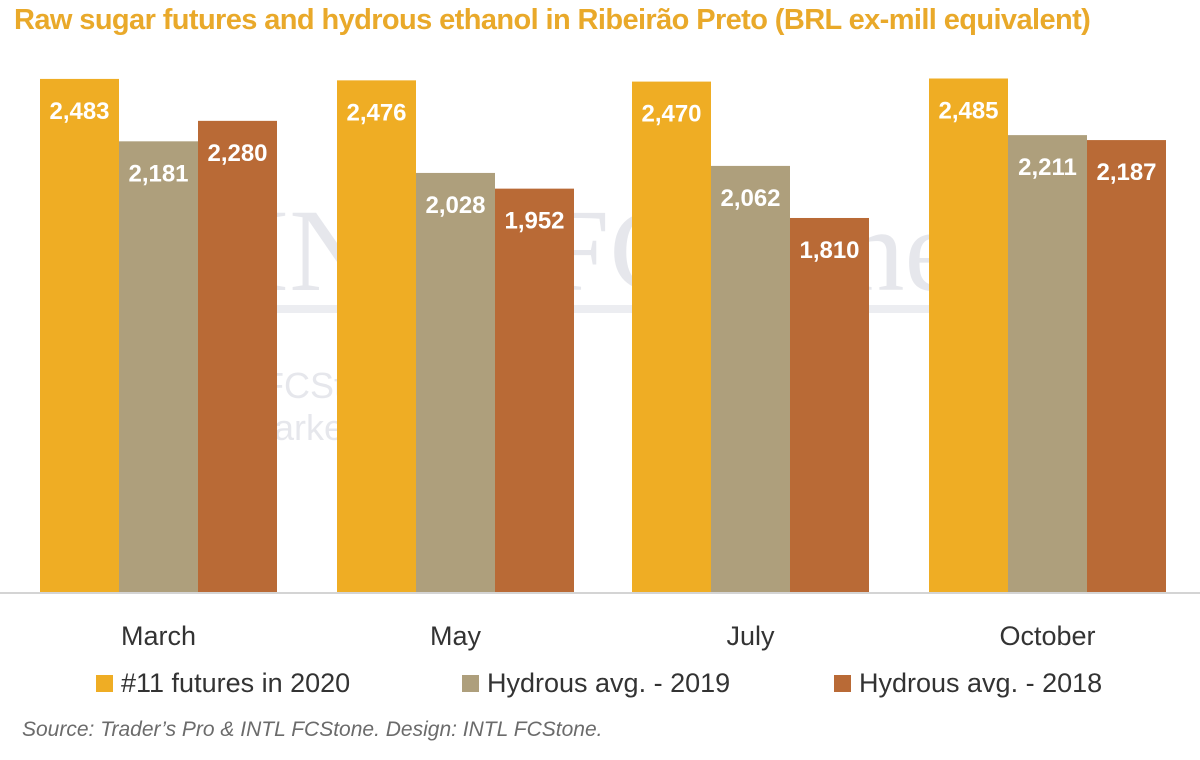 Image resolution: width=1200 pixels, height=760 pixels. I want to click on legend-item-hydrous-2018: Hydrous avg. - 2018, so click(968, 683).